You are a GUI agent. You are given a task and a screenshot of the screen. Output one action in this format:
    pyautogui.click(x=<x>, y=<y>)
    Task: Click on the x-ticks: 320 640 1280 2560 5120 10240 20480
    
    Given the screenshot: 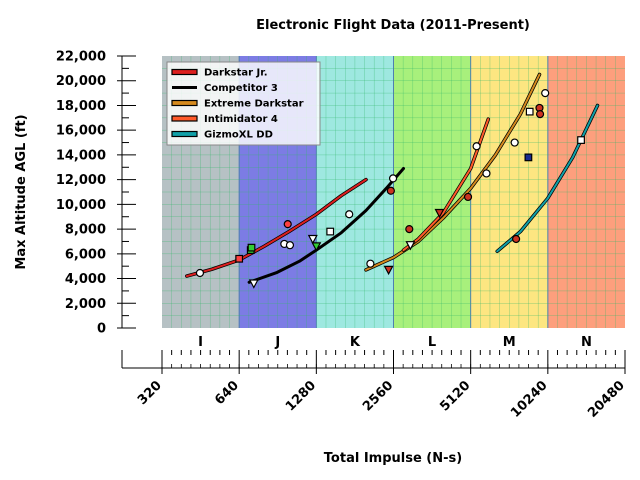 What is the action you would take?
    pyautogui.click(x=381, y=392)
    